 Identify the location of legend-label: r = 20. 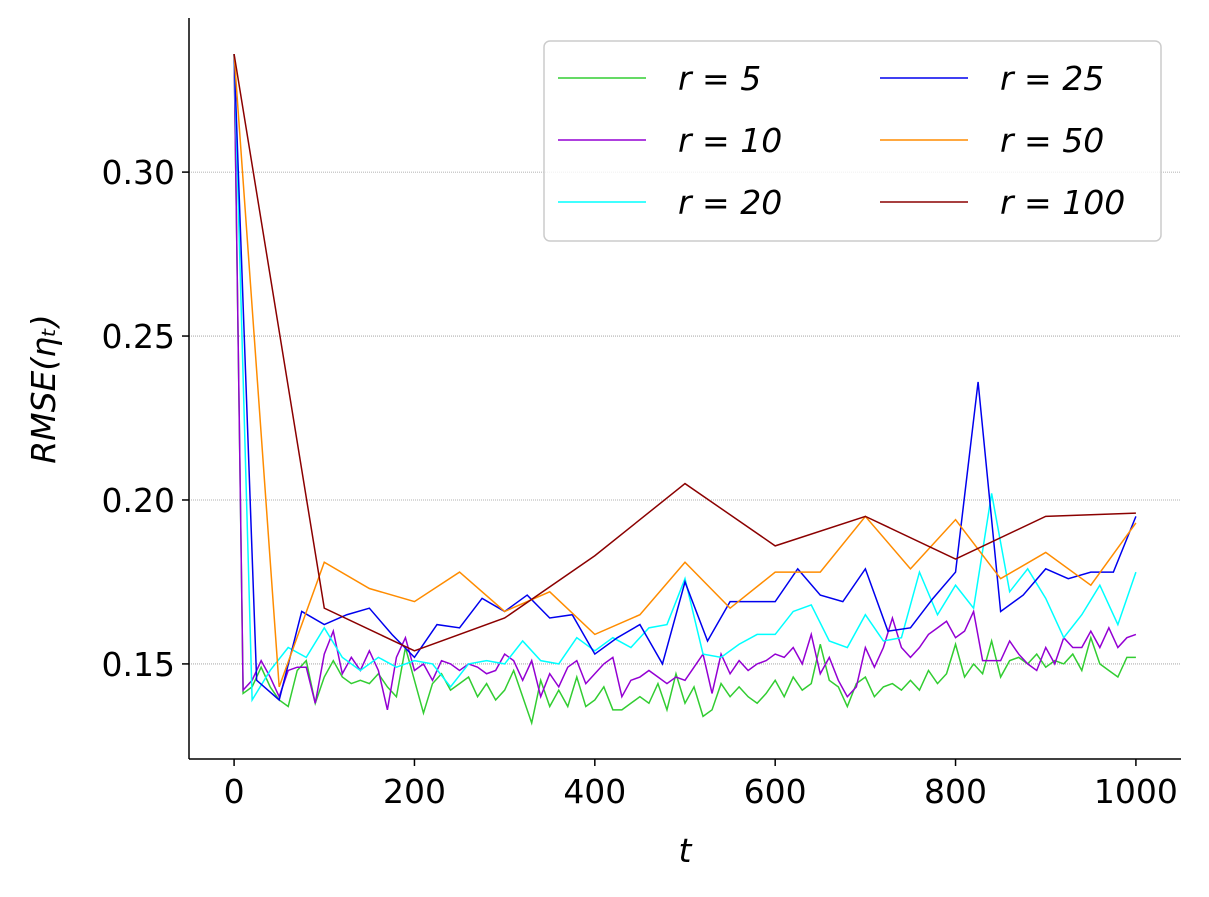
(730, 202).